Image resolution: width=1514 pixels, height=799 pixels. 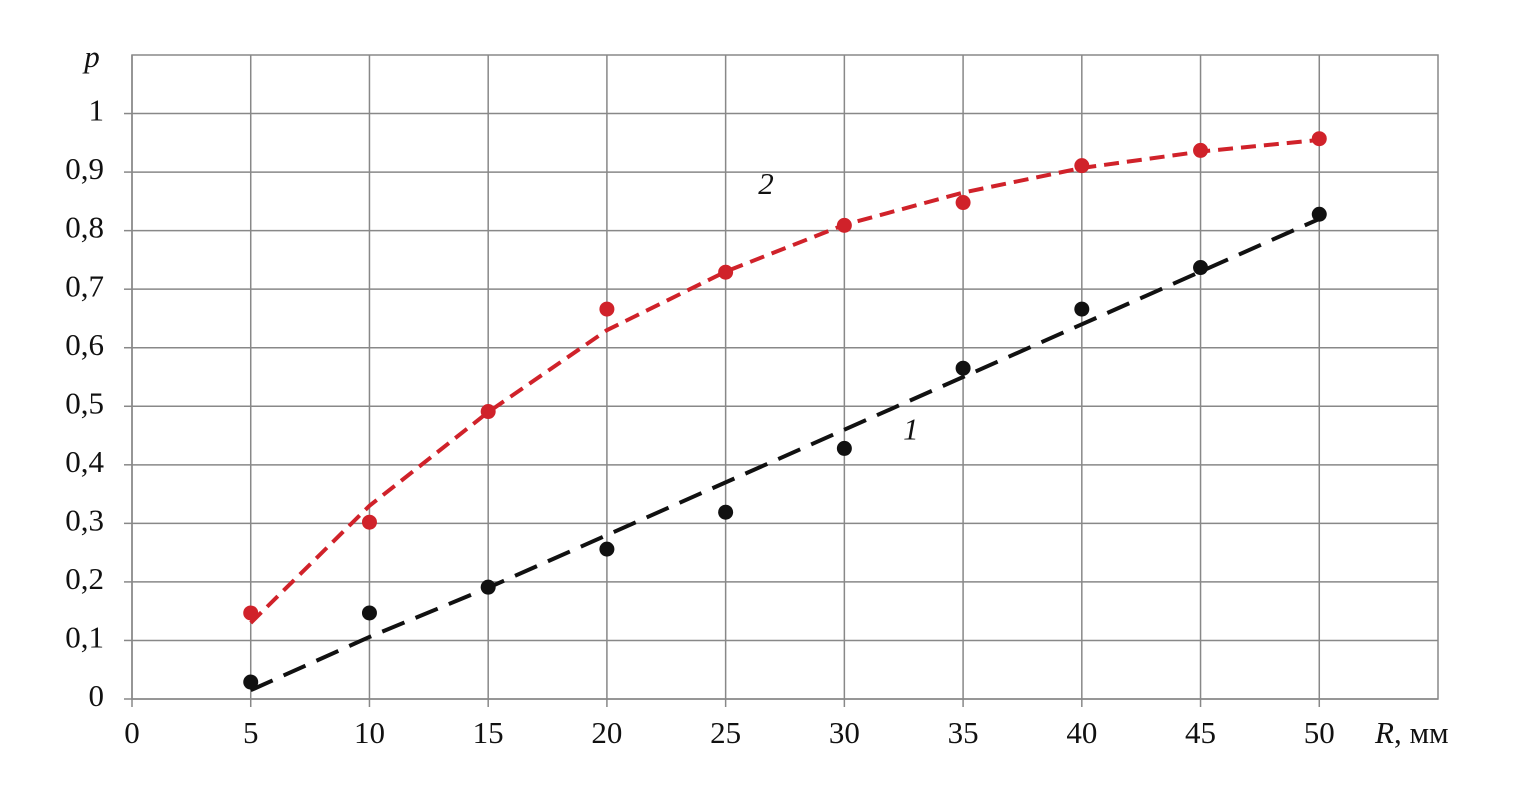 I want to click on x-axis-label: R, мм, so click(x=1411, y=732).